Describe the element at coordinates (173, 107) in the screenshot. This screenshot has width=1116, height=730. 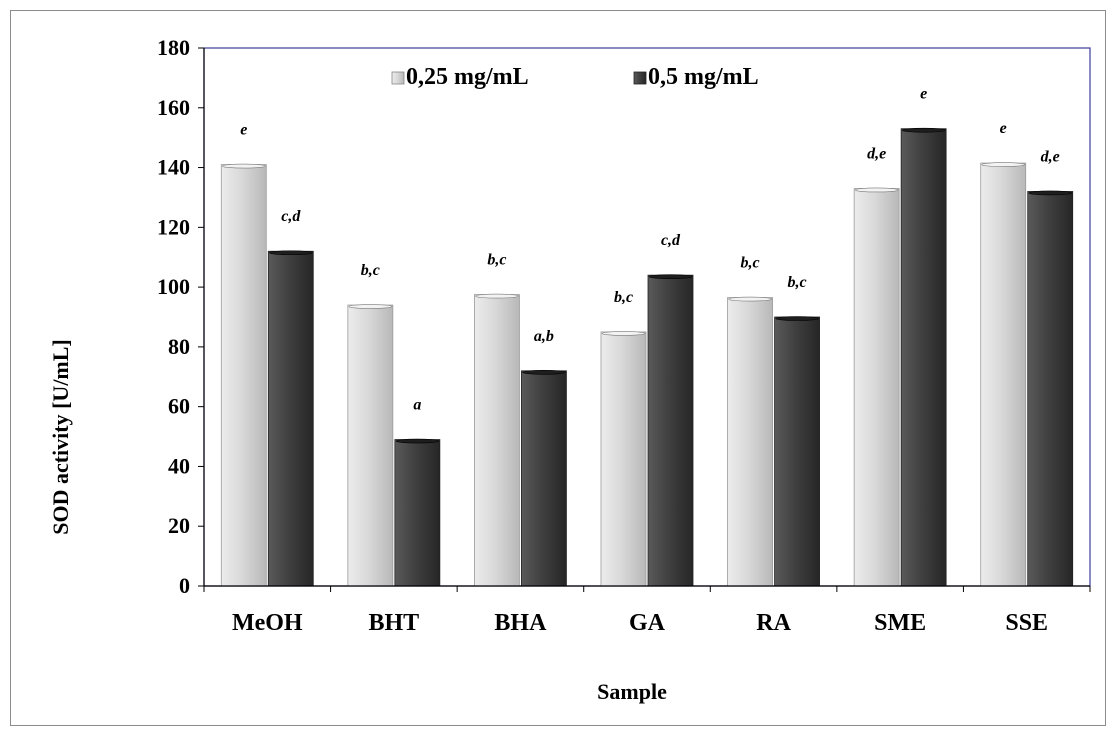
I see `y-tick-label-160: 160` at that location.